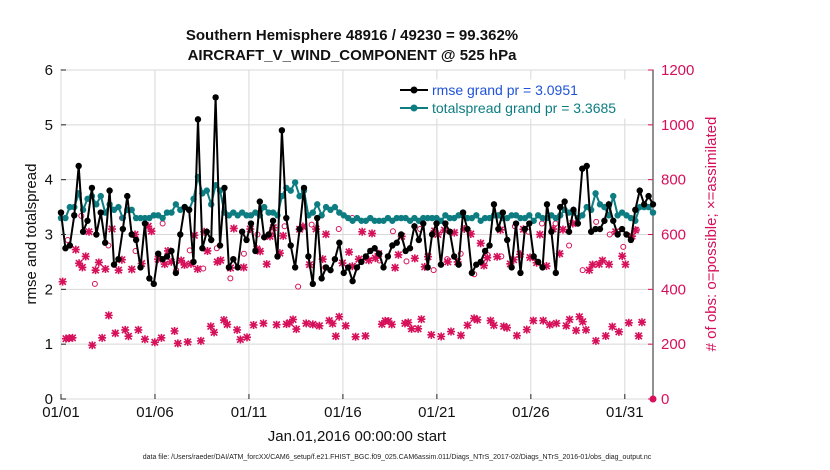  Describe the element at coordinates (677, 125) in the screenshot. I see `y2-tick-label: 1000` at that location.